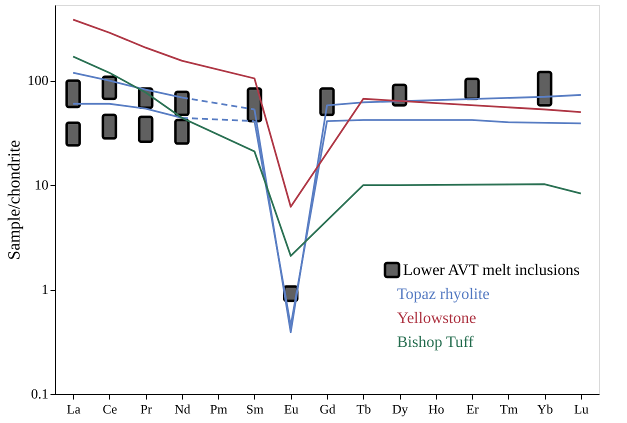  Describe the element at coordinates (219, 409) in the screenshot. I see `x-tick-label: Pm` at that location.